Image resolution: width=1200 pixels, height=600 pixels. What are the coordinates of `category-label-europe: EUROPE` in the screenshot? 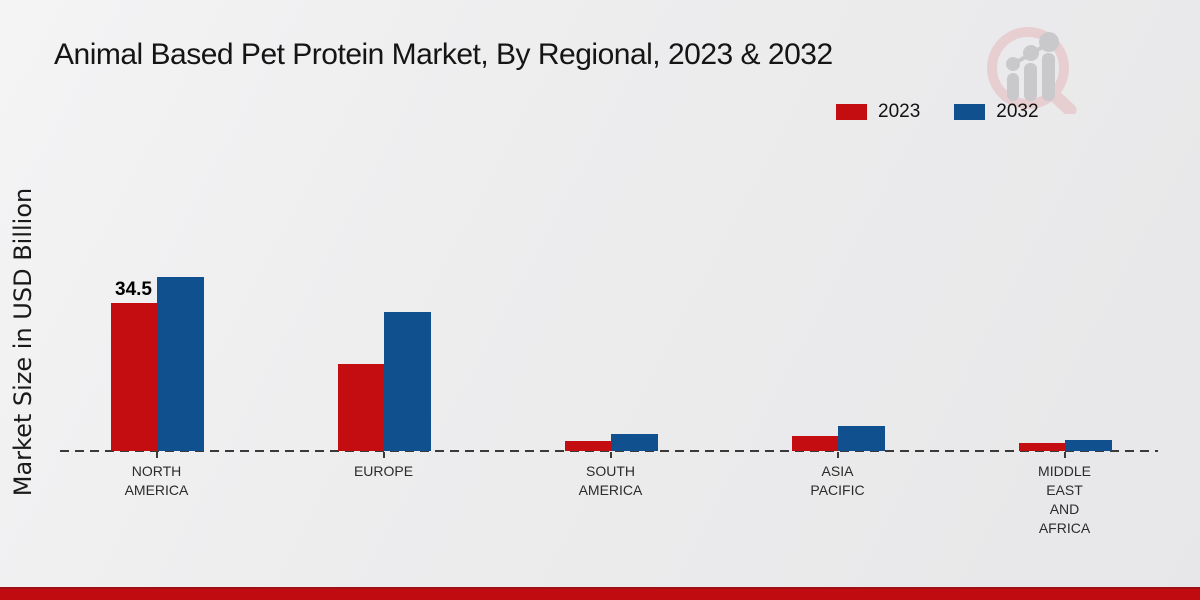 It's located at (383, 471).